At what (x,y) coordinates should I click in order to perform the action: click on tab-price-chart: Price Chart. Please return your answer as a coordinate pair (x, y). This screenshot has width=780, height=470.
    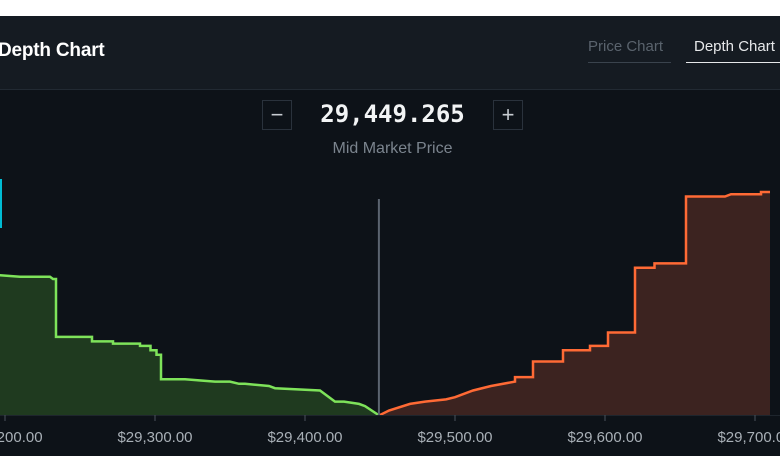
    Looking at the image, I should click on (630, 50).